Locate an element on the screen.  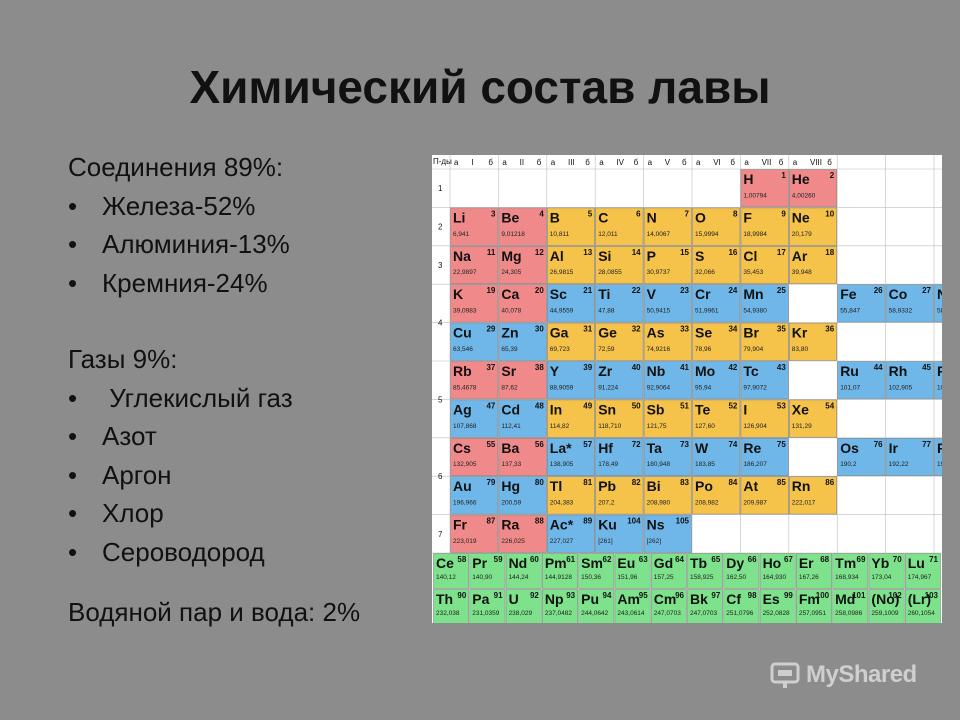
element-mass: 222,017 is located at coordinates (804, 503).